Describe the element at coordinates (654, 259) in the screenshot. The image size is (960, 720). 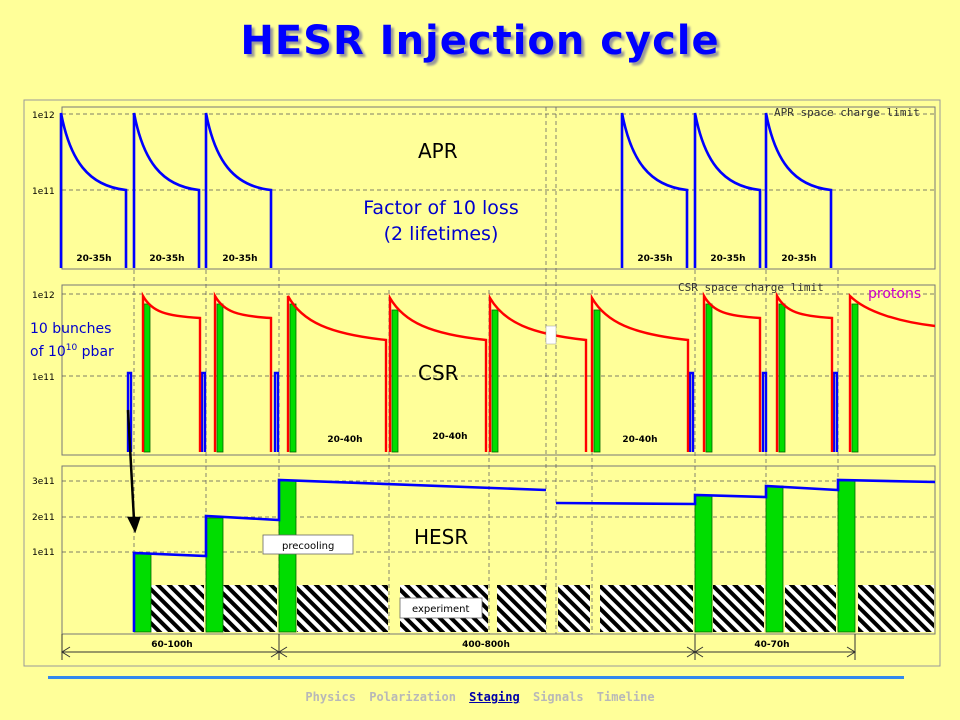
I see `apr-interval-4: 20-35h` at that location.